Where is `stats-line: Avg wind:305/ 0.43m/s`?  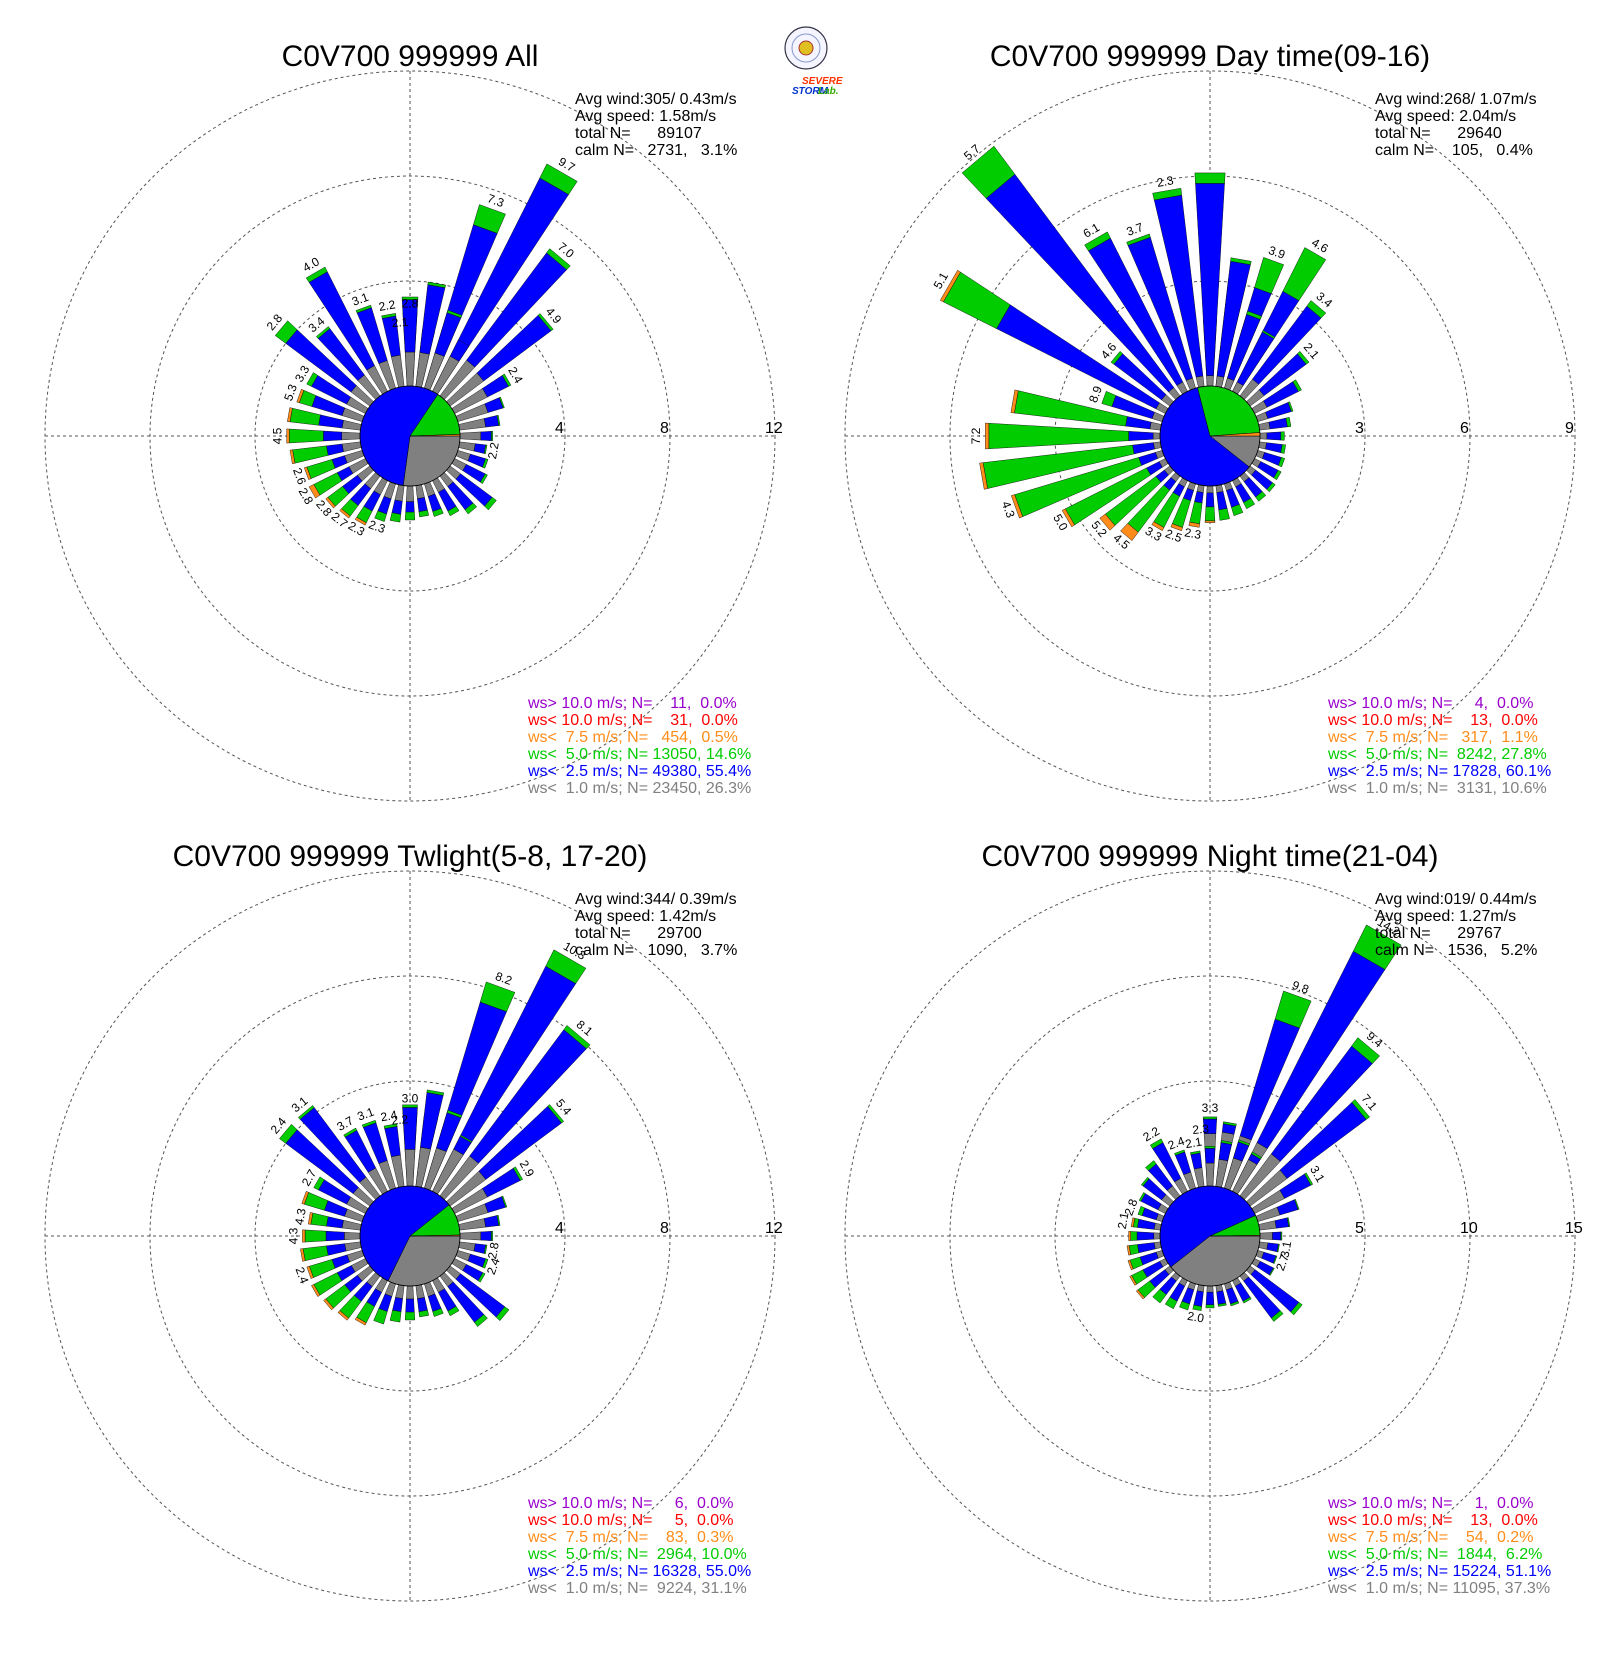 stats-line: Avg wind:305/ 0.43m/s is located at coordinates (656, 99).